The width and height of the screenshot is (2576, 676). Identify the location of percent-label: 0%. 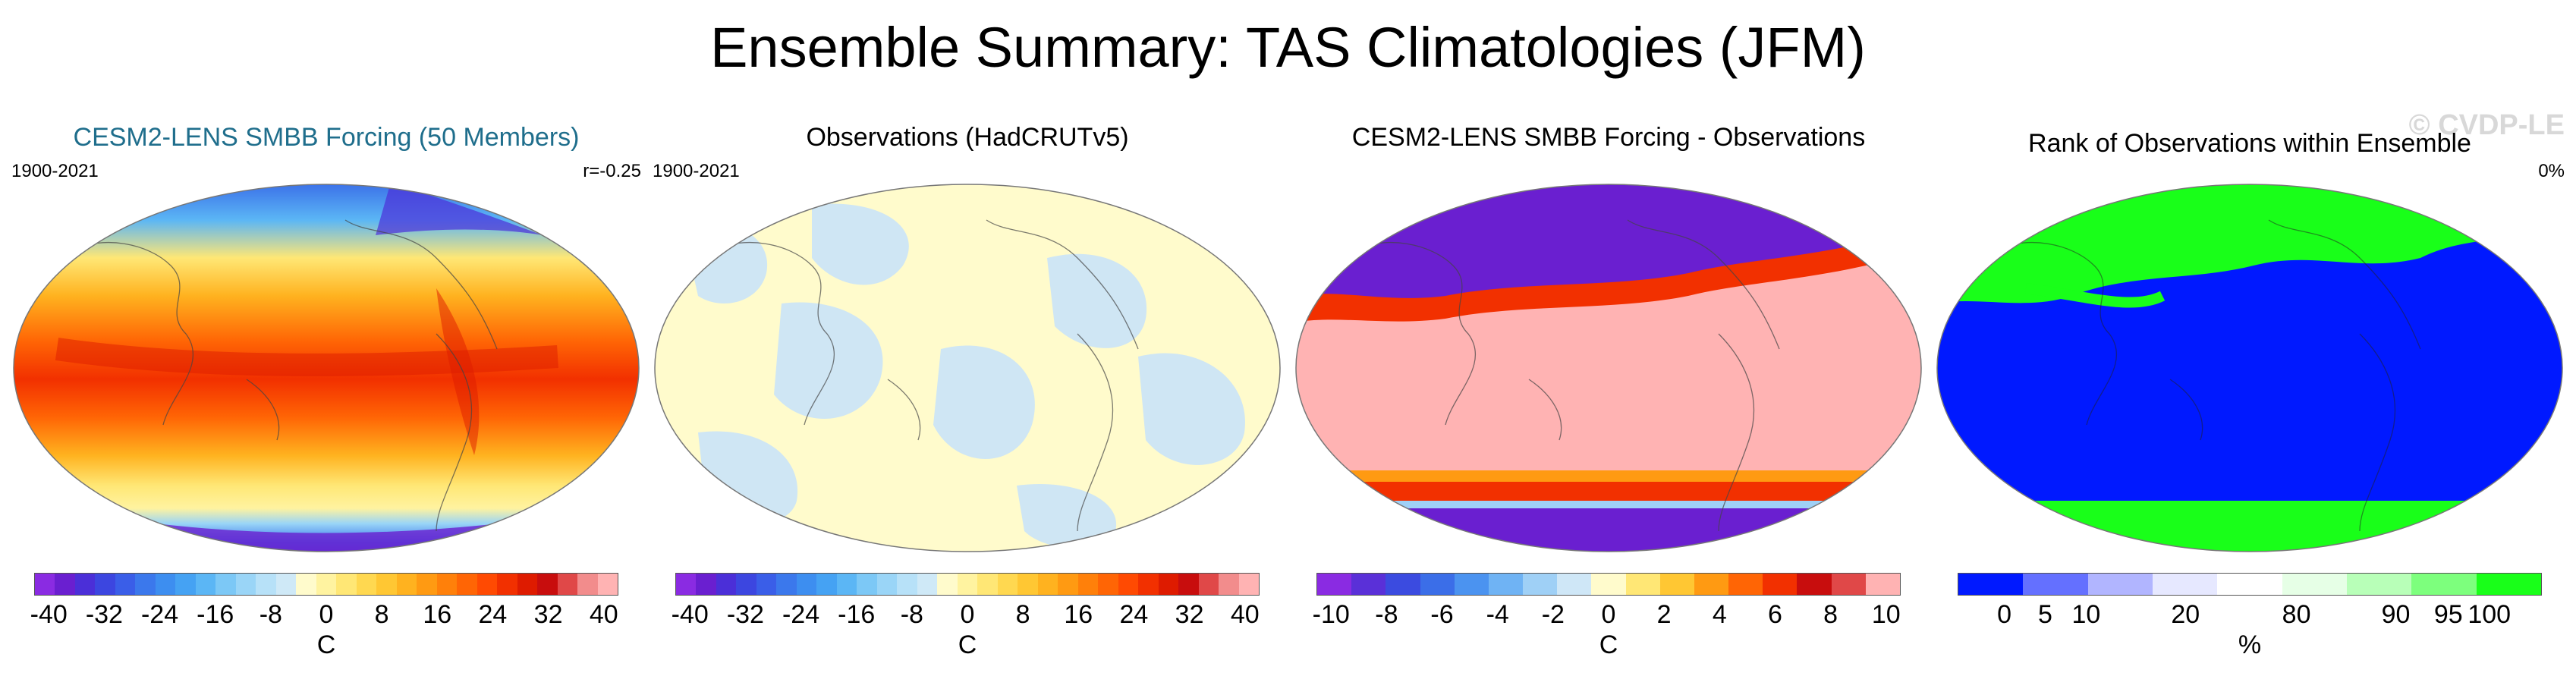
(2551, 171).